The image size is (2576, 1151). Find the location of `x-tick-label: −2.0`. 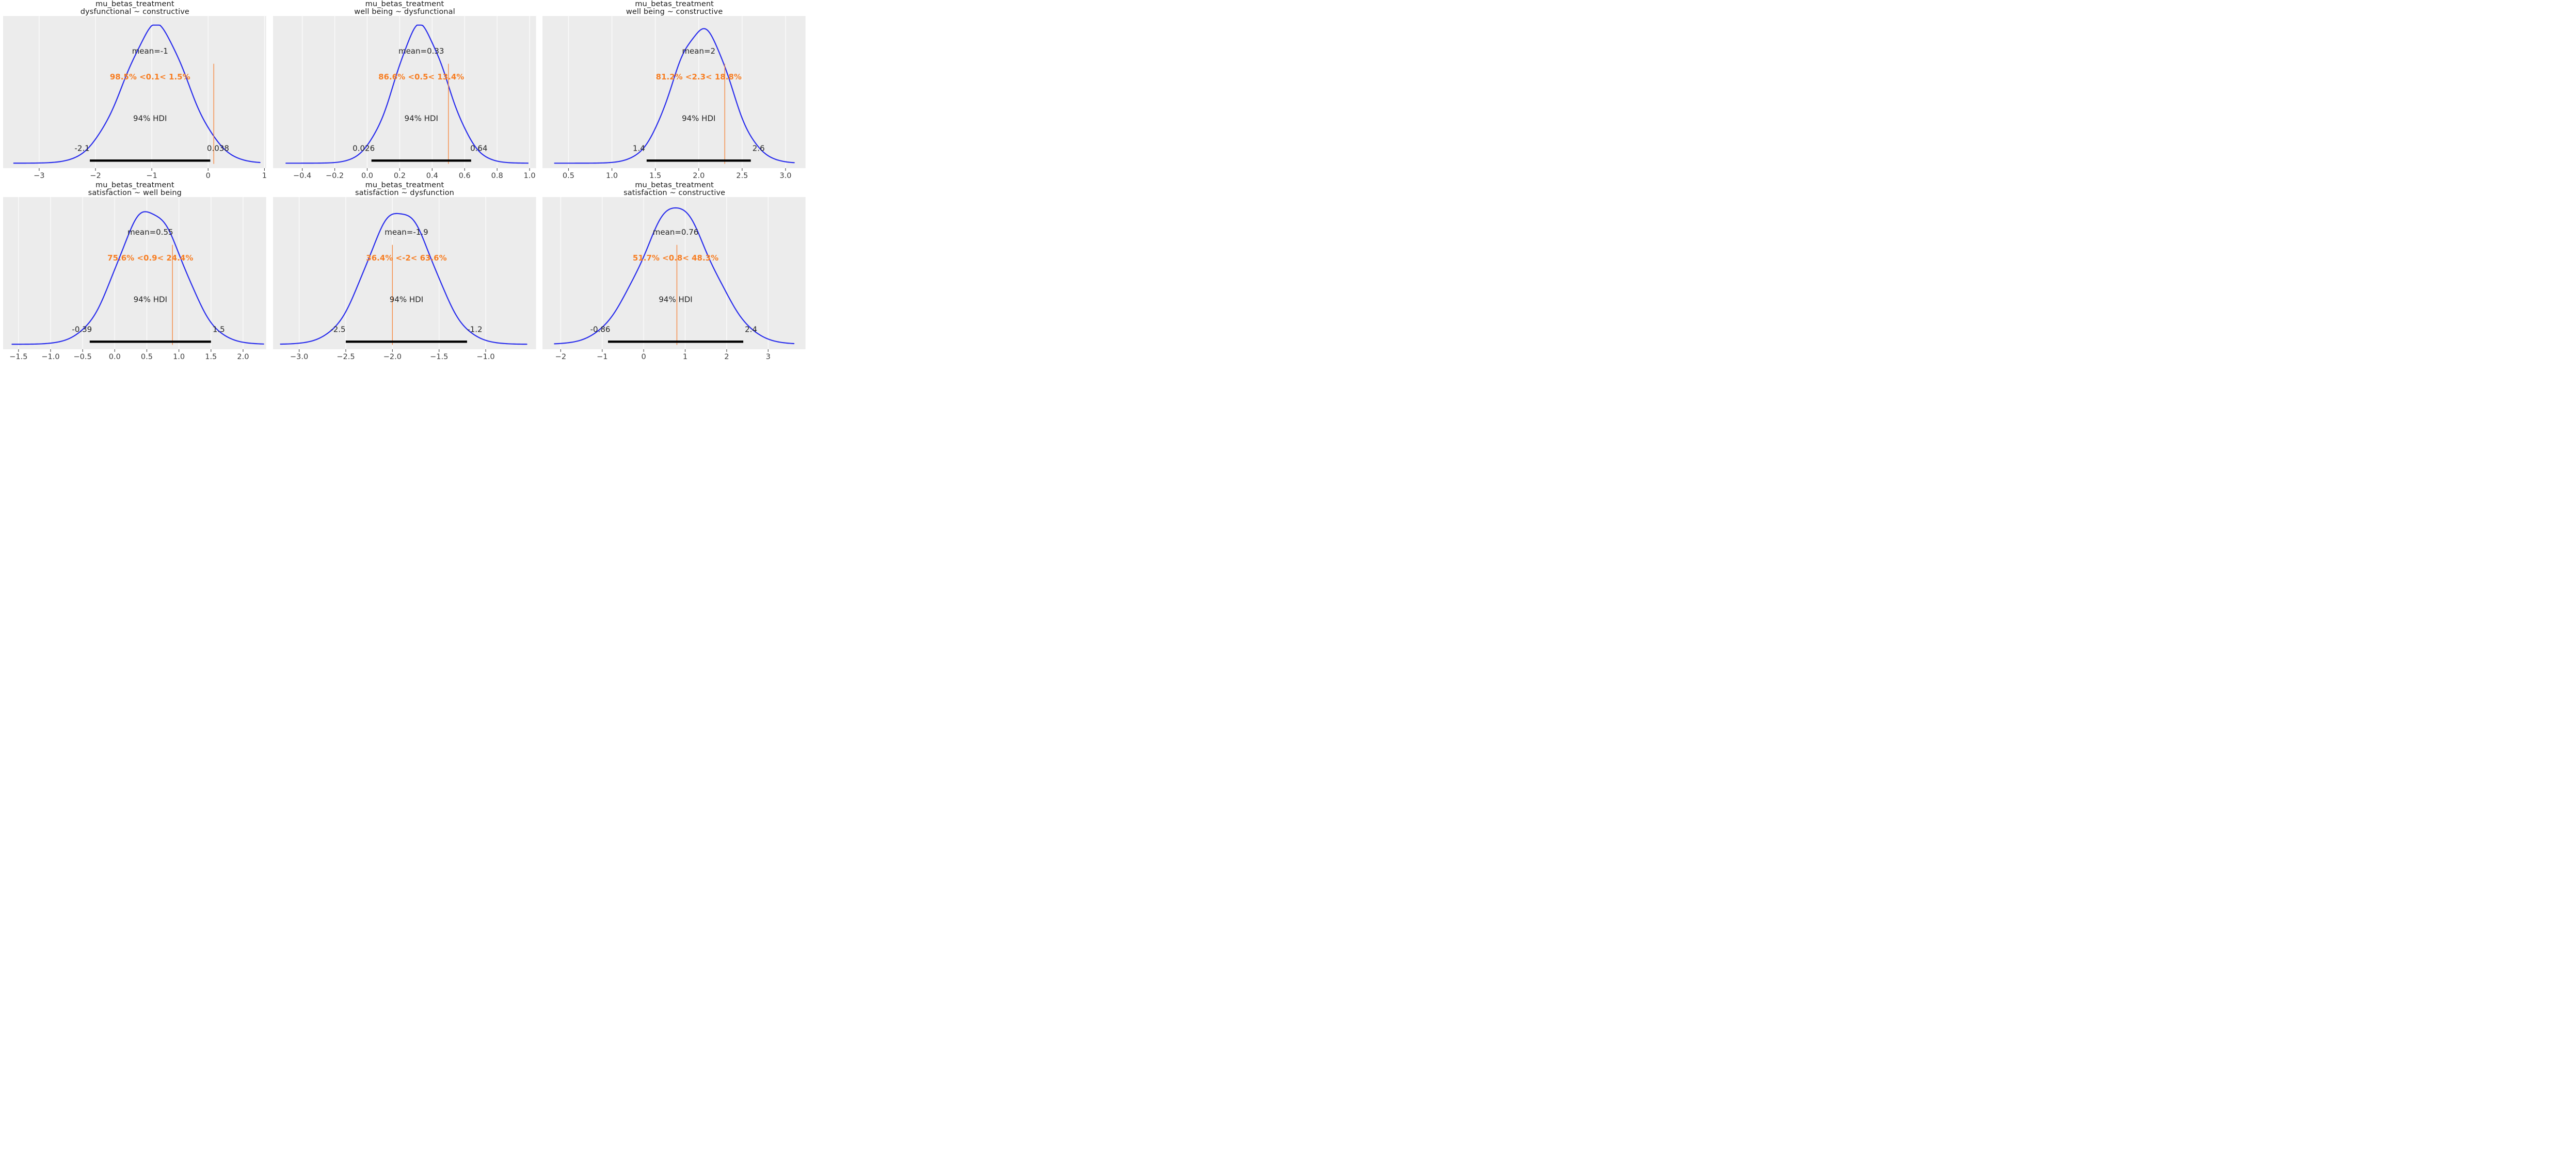

x-tick-label: −2.0 is located at coordinates (392, 357).